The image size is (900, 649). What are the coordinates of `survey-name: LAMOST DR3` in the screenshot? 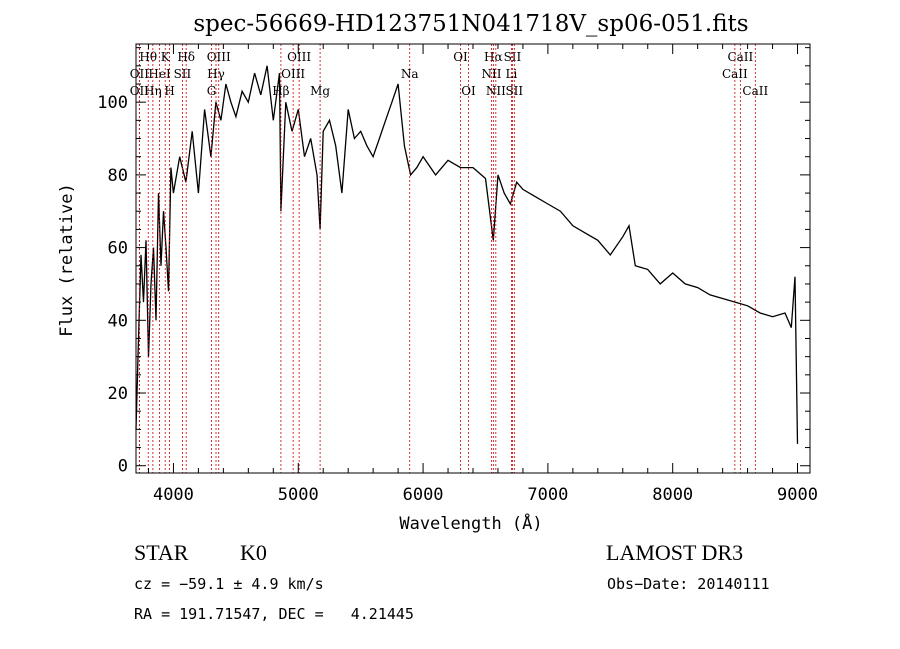 It's located at (675, 552).